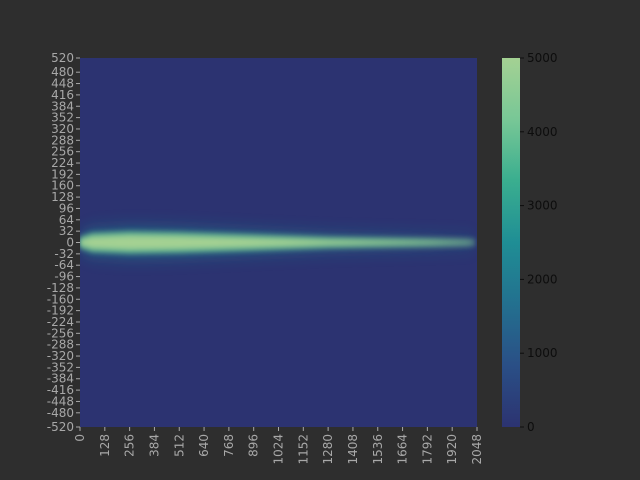 The height and width of the screenshot is (480, 640). Describe the element at coordinates (179, 445) in the screenshot. I see `x-tick-label: 512` at that location.